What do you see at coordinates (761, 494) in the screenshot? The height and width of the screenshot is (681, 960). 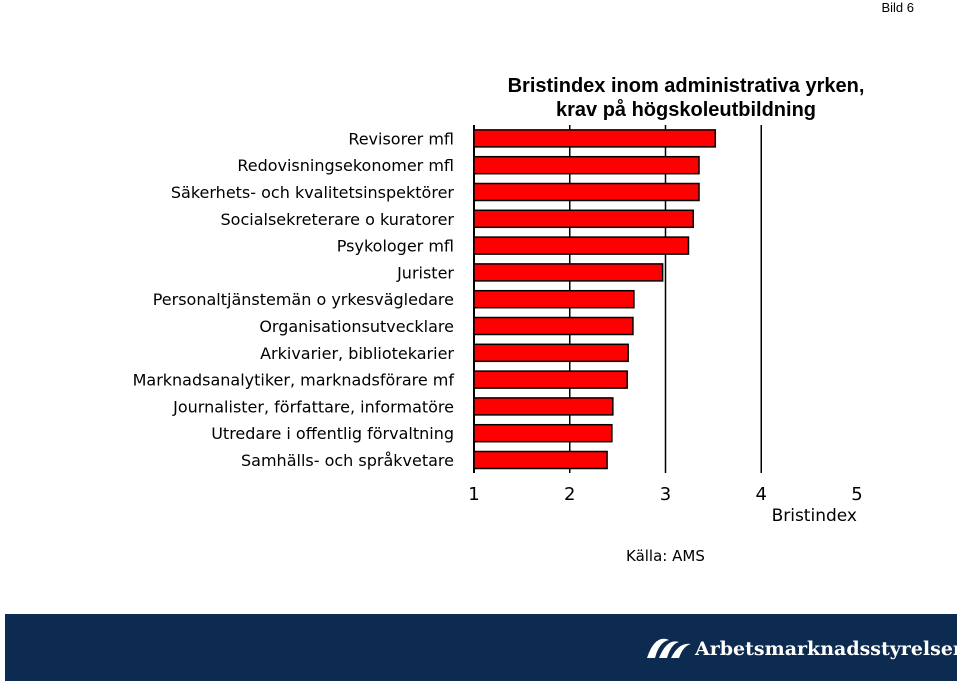 I see `x-tick-label-4: 4` at bounding box center [761, 494].